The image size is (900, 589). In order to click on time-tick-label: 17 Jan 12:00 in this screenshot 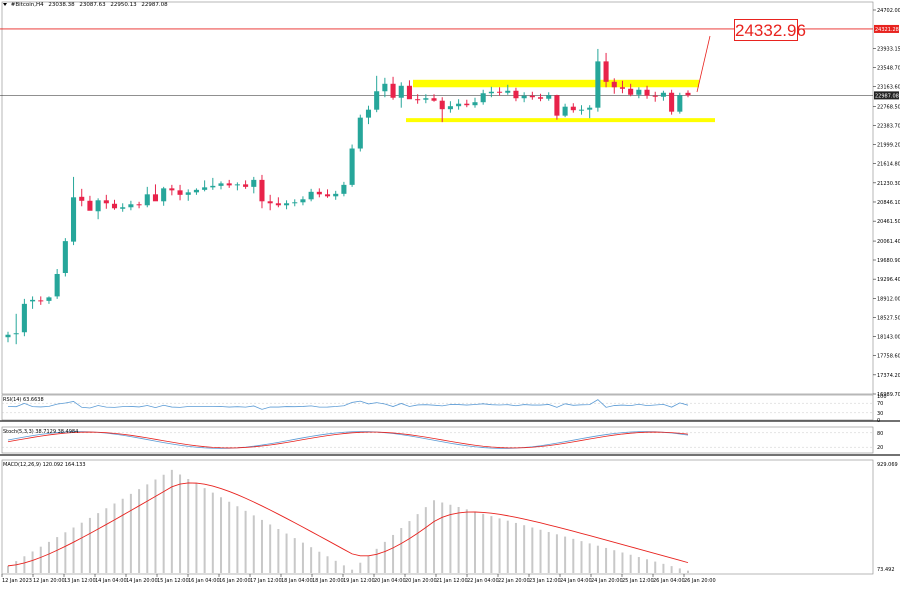, I will do `click(266, 581)`.